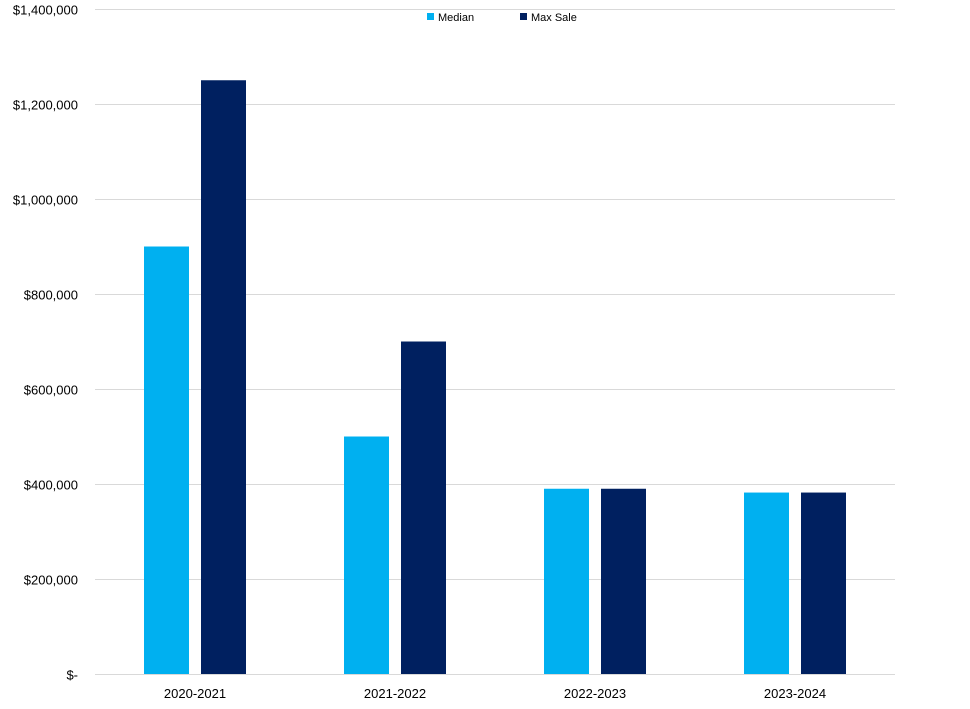 This screenshot has width=970, height=709. I want to click on legend-swatch-max-sale, so click(523, 16).